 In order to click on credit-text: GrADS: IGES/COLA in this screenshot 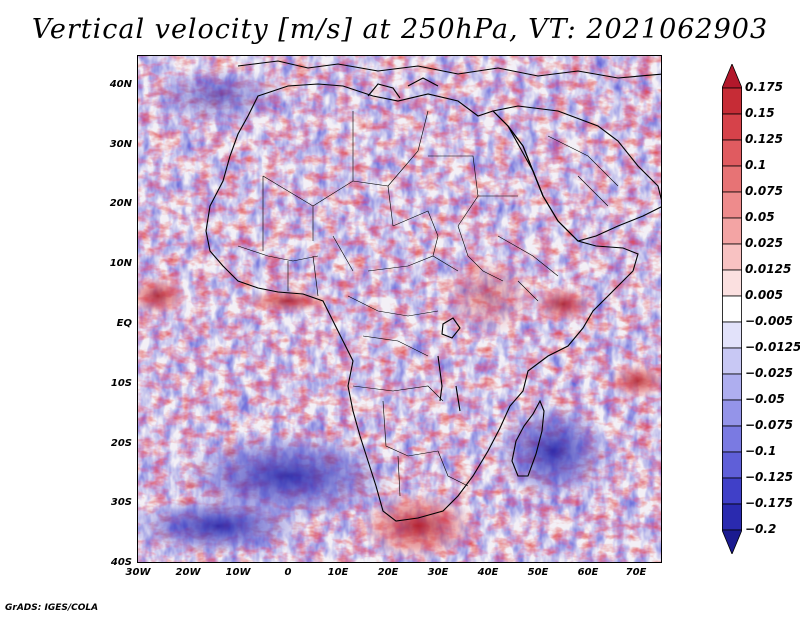, I will do `click(52, 608)`.